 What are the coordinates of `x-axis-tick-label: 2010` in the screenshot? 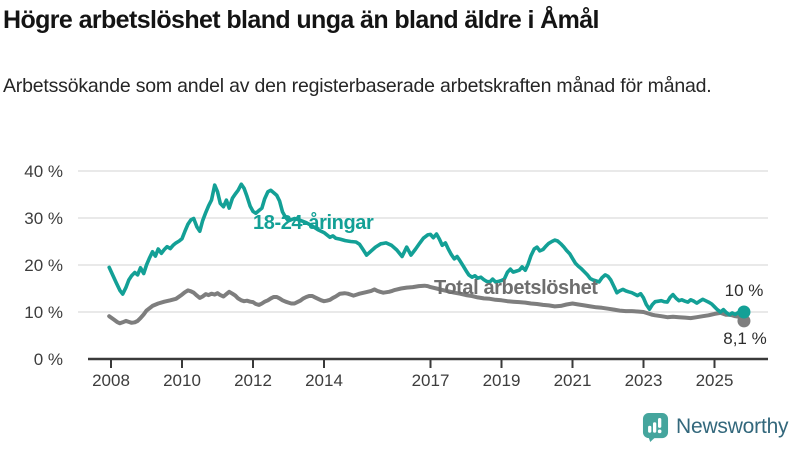 It's located at (182, 380).